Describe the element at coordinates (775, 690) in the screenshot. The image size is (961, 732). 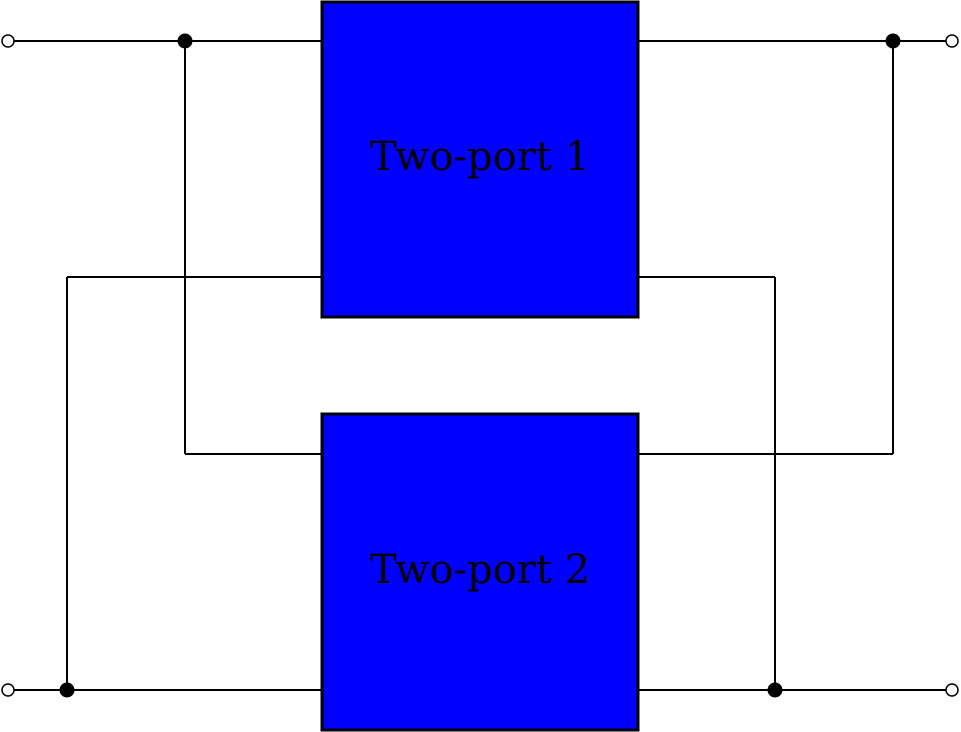
I see `junction-bottom-right` at that location.